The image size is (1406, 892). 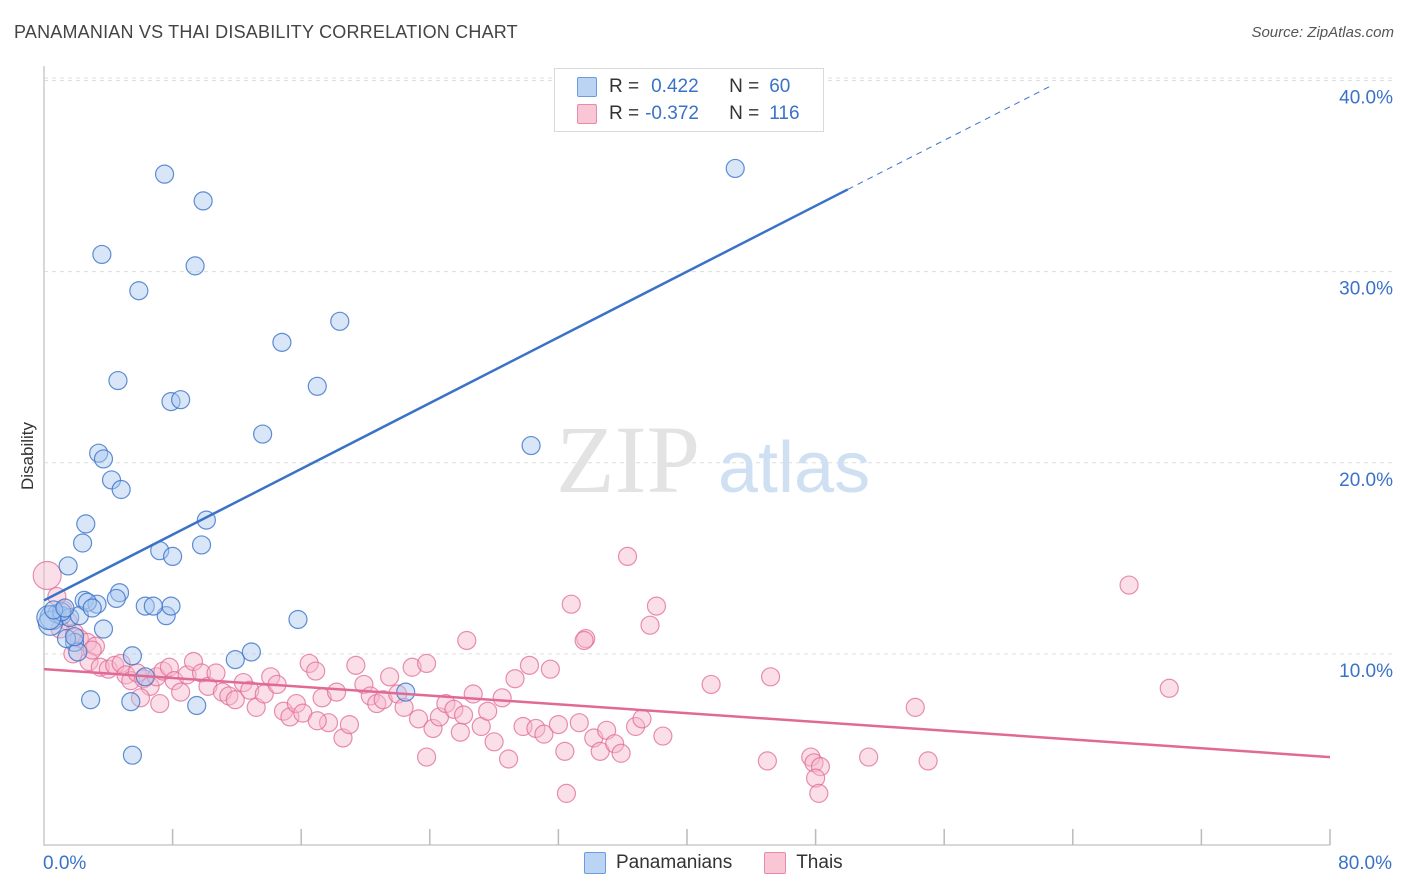 I want to click on legend-n-value: 60, so click(x=780, y=86).